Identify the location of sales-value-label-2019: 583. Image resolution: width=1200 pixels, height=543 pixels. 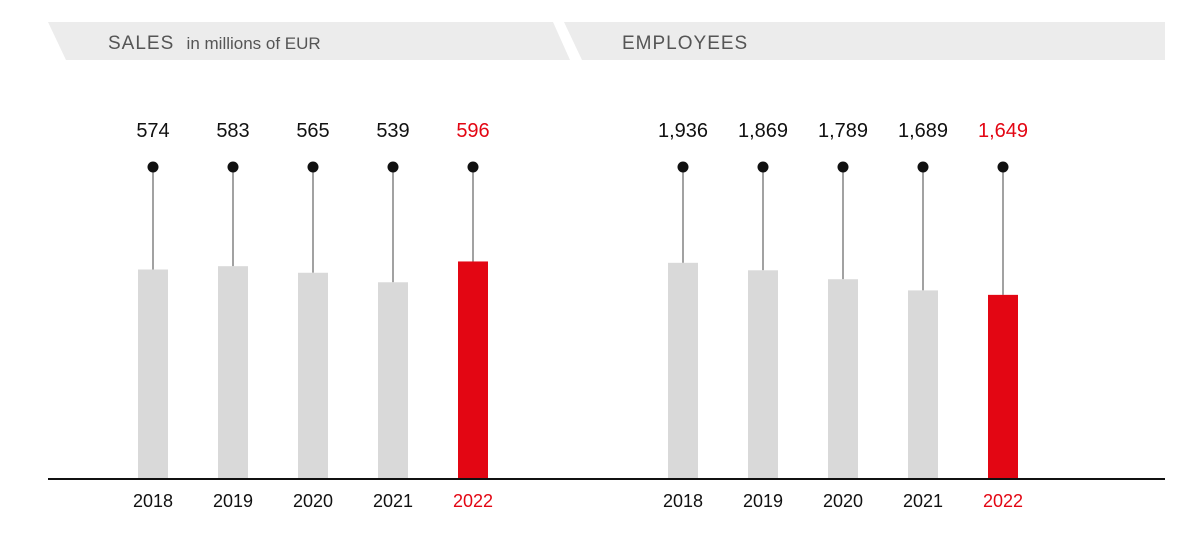
(232, 131).